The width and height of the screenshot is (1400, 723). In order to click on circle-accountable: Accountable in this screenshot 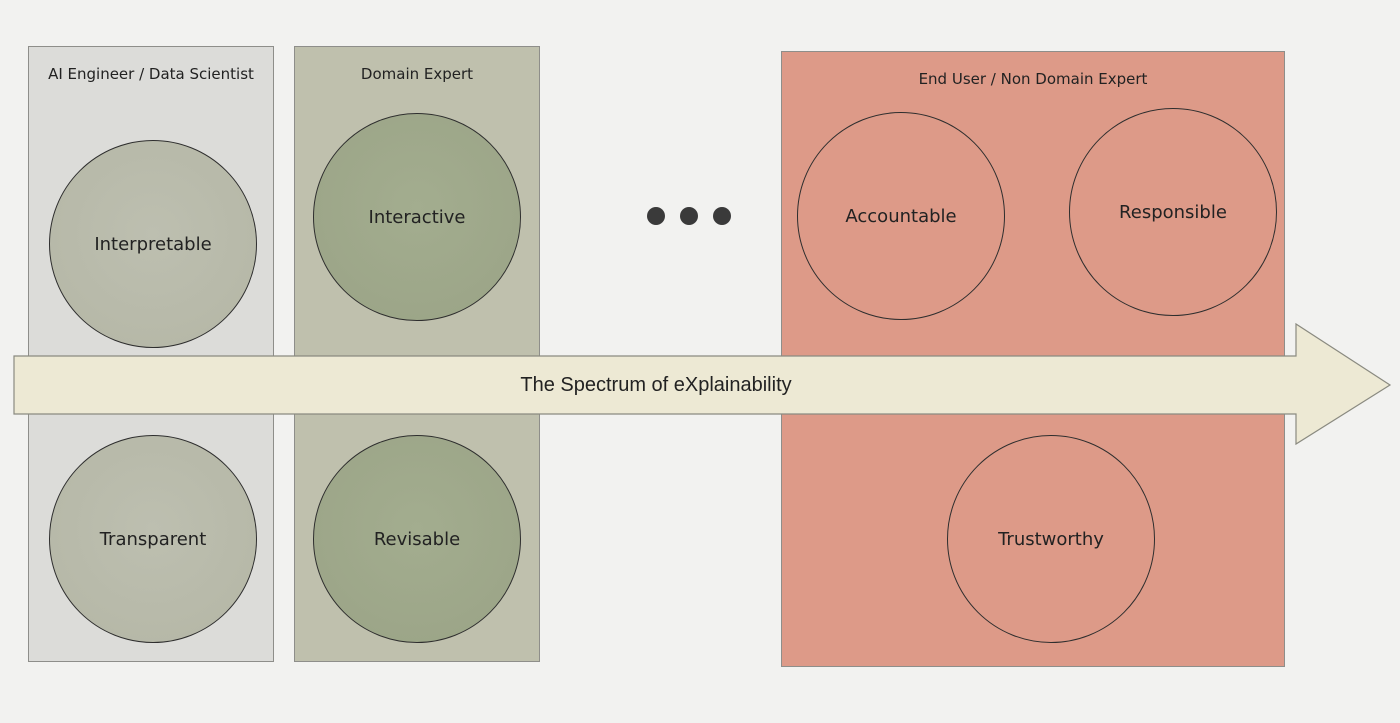, I will do `click(901, 216)`.